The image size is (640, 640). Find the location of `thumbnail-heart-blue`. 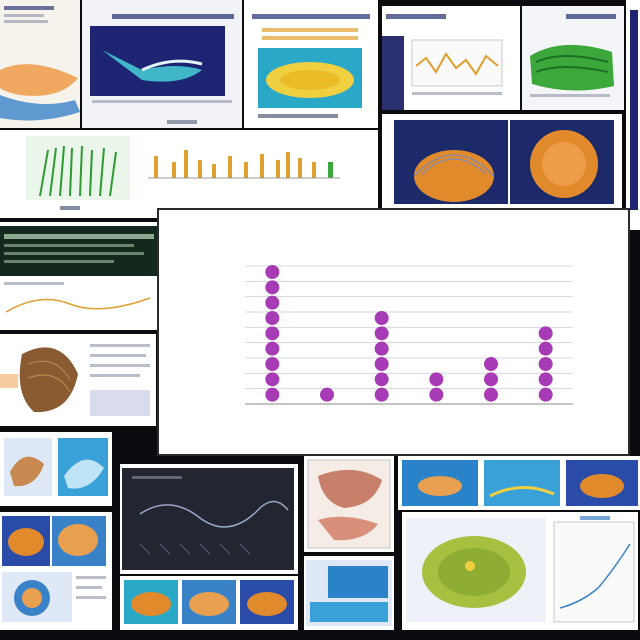

thumbnail-heart-blue is located at coordinates (56, 469).